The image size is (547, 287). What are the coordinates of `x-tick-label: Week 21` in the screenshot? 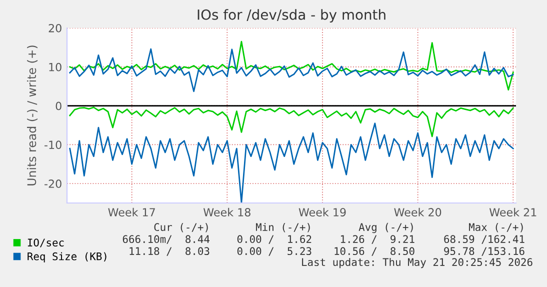 It's located at (512, 212).